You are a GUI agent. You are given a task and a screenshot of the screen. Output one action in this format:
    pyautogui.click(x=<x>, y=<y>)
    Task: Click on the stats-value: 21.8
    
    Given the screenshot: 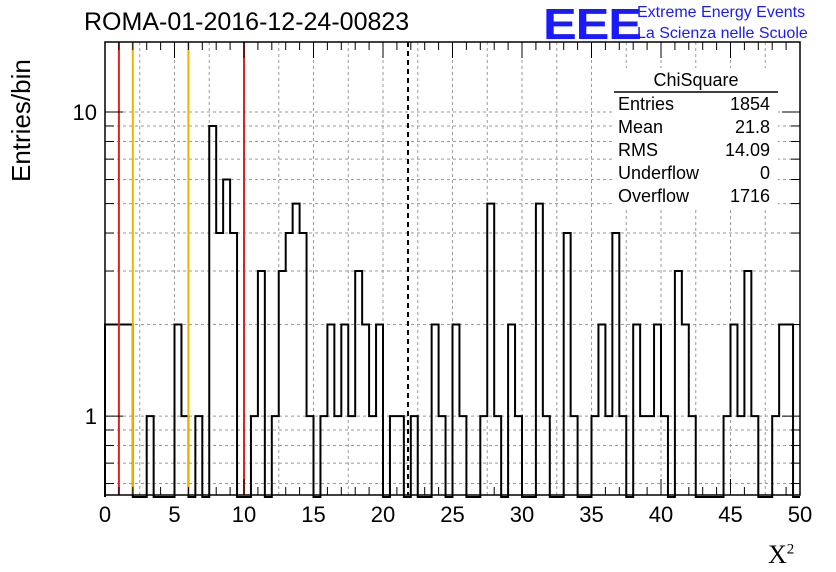 What is the action you would take?
    pyautogui.click(x=752, y=127)
    